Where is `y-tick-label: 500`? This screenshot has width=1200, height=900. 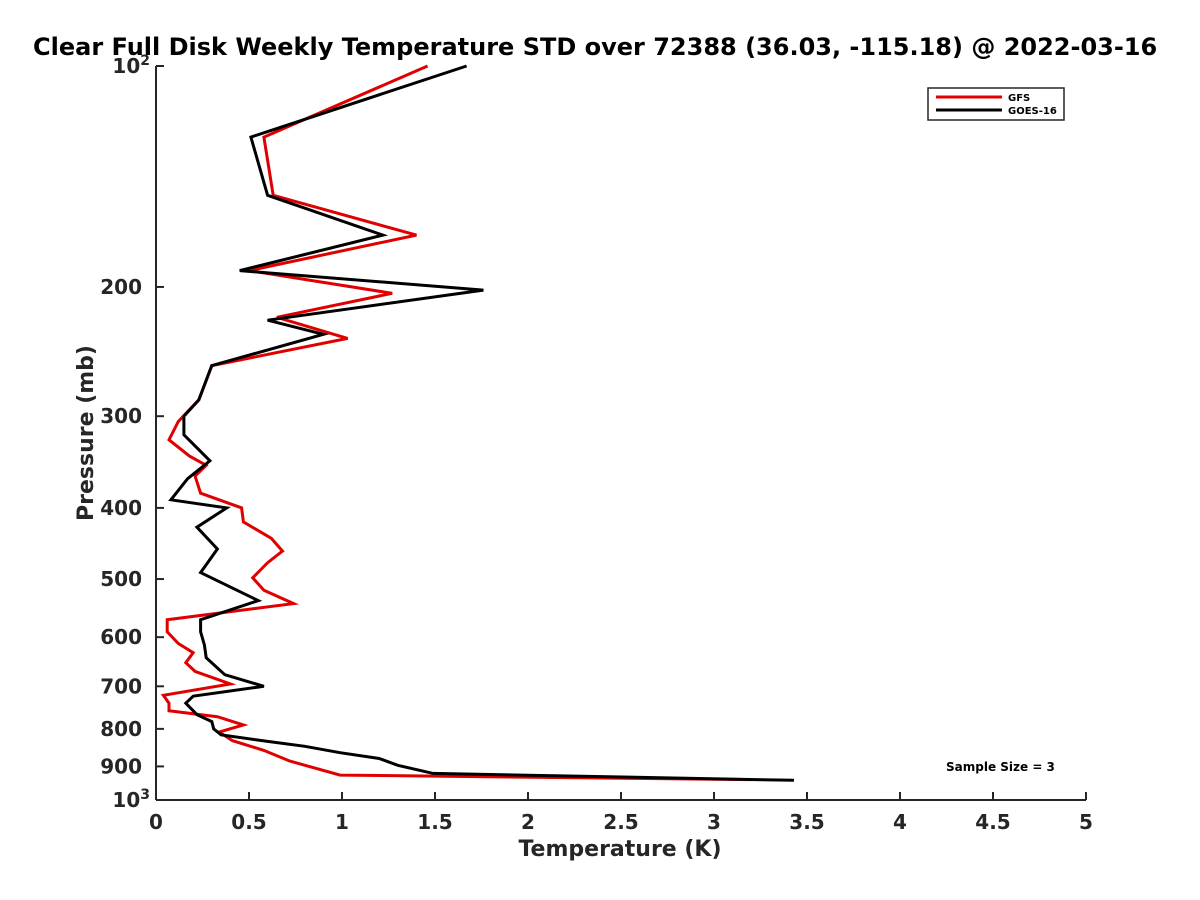 y-tick-label: 500 is located at coordinates (121, 579).